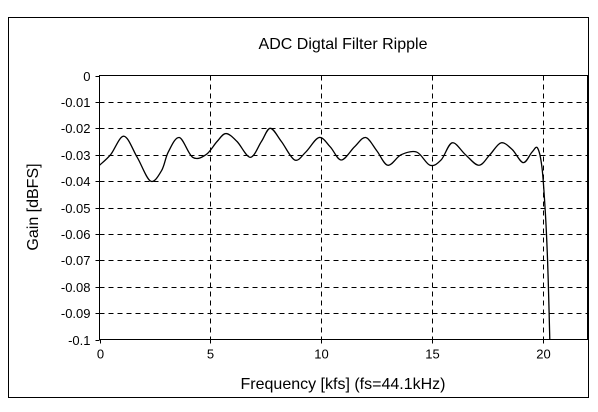  I want to click on chart-title: ADC Digtal Filter Ripple, so click(343, 44).